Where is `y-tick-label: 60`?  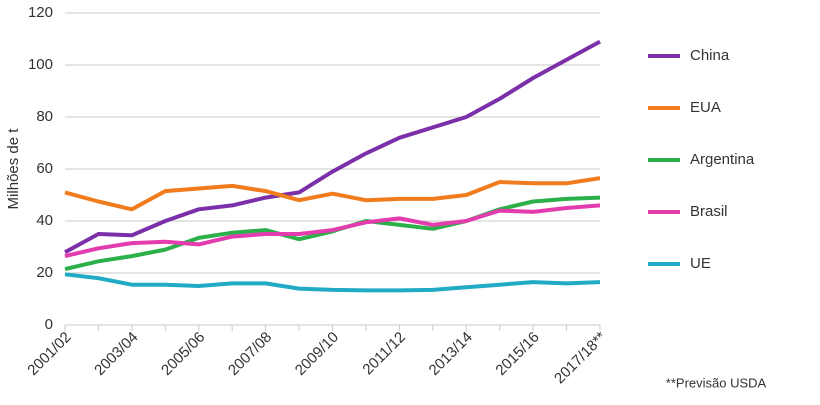 y-tick-label: 60 is located at coordinates (44, 168).